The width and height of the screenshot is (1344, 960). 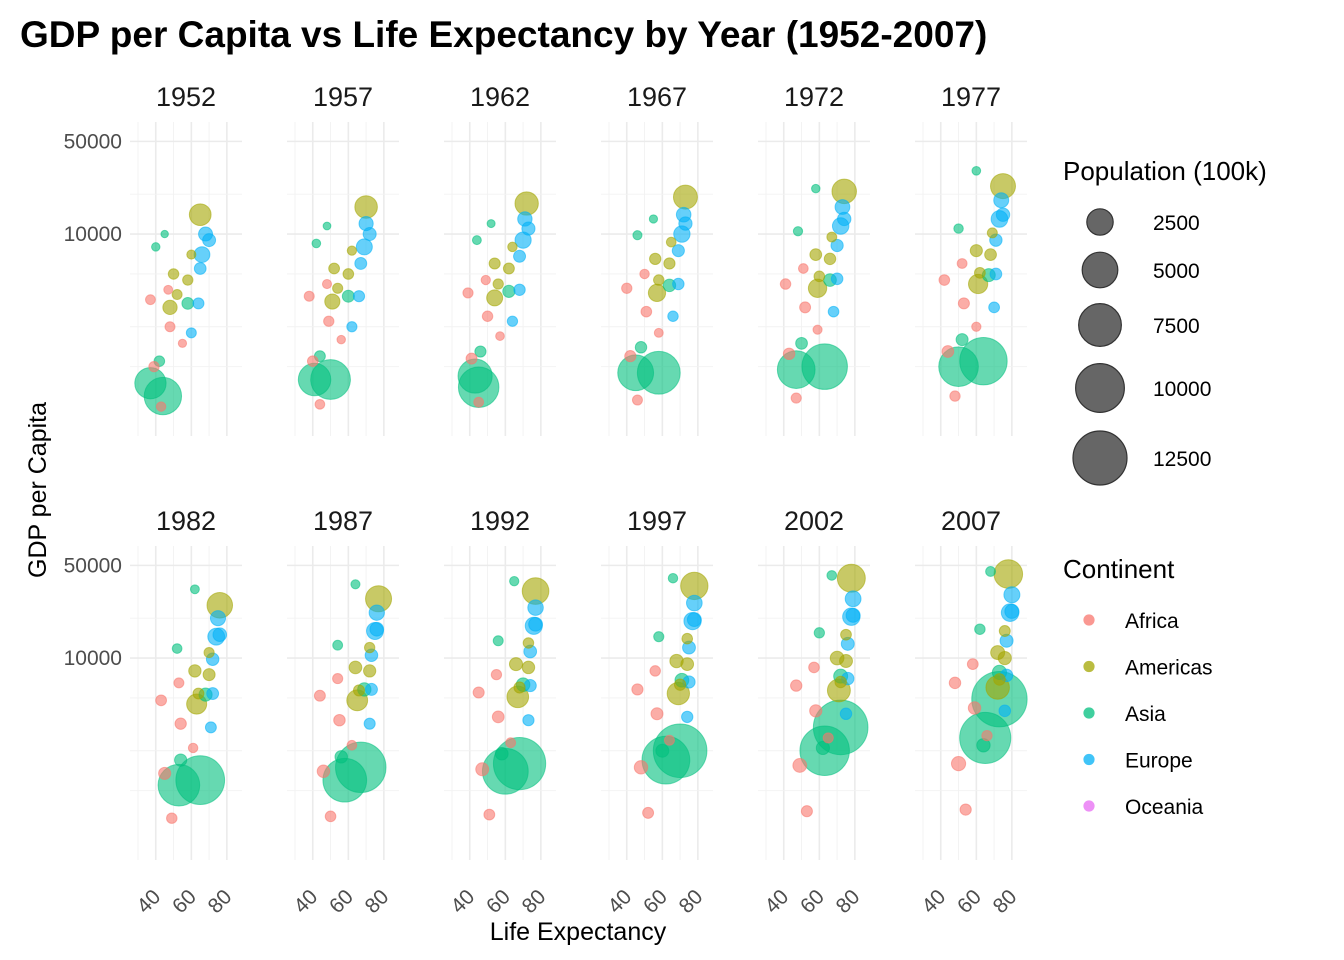 I want to click on facet-strip-label: 1967, so click(x=657, y=97).